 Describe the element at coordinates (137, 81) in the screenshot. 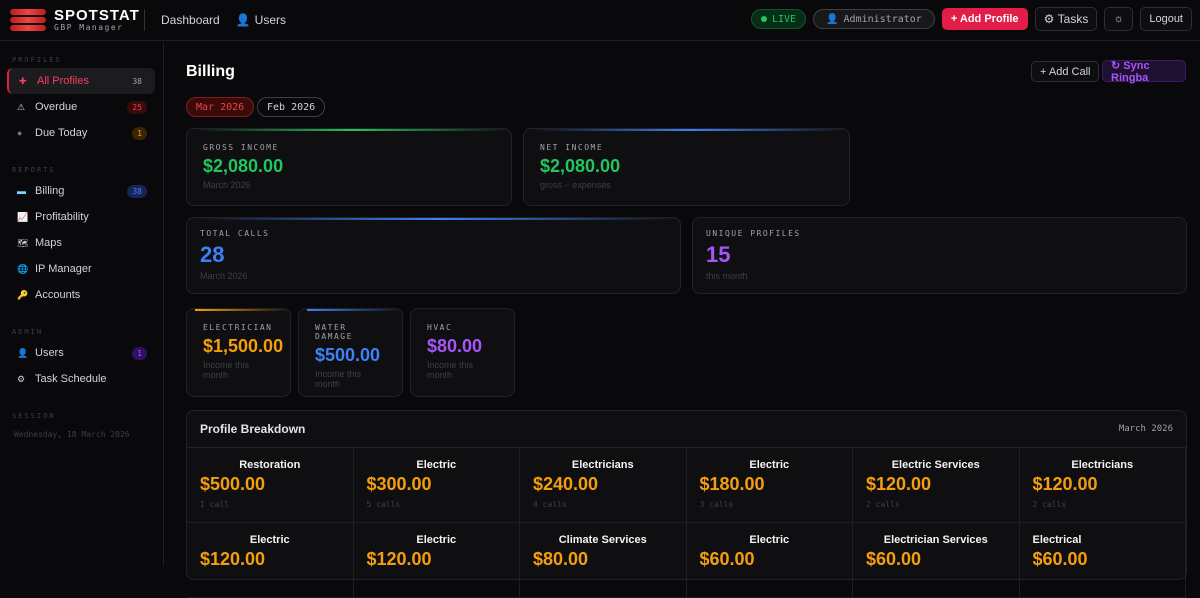

I see `count-badge: 38` at that location.